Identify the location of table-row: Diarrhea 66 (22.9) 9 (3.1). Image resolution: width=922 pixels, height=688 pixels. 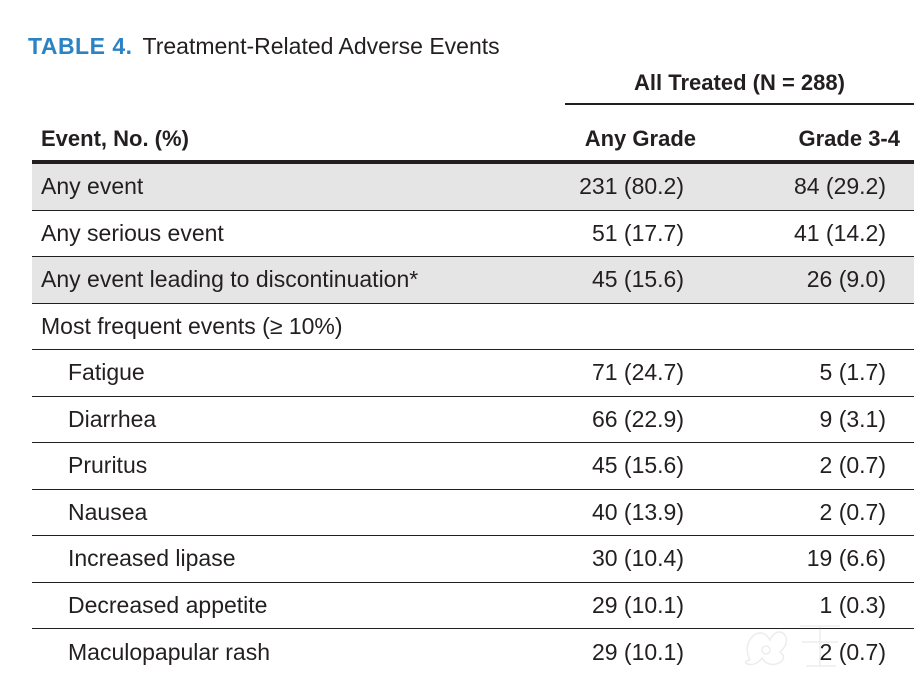
(473, 420).